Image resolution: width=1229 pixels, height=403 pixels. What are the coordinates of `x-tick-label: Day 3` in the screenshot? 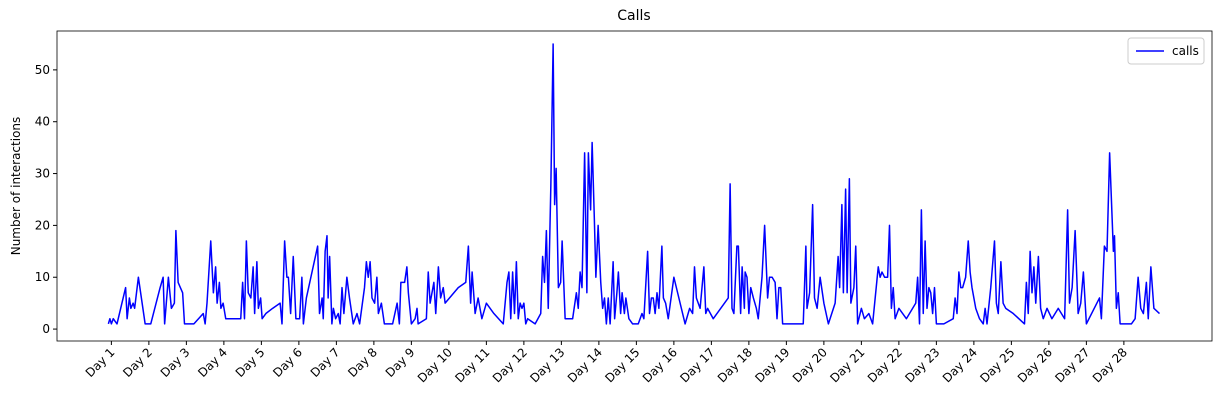 It's located at (175, 362).